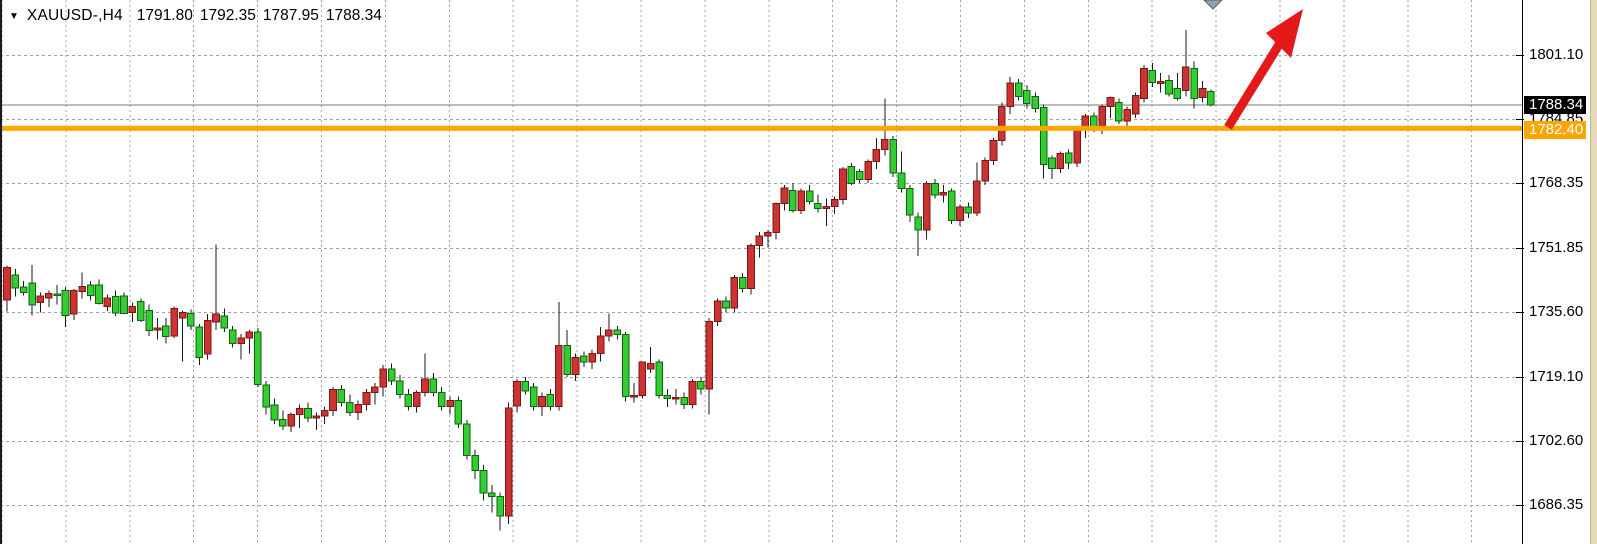 This screenshot has width=1597, height=544. What do you see at coordinates (353, 15) in the screenshot?
I see `ohlc-close-value: 1788.34` at bounding box center [353, 15].